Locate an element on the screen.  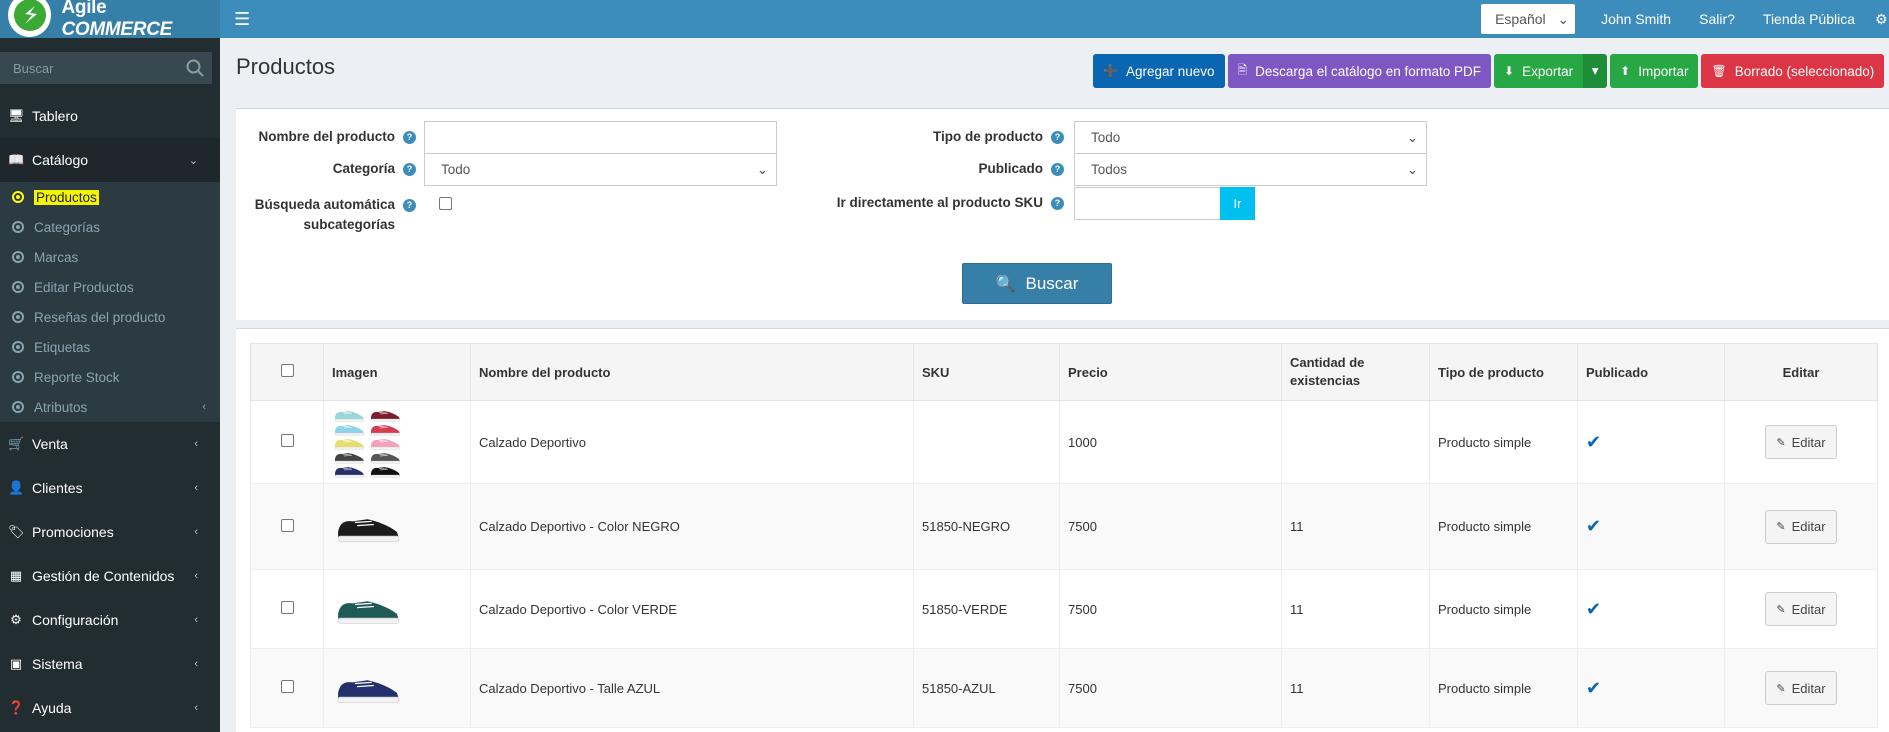
header-type: Tipo de producto is located at coordinates (1503, 372).